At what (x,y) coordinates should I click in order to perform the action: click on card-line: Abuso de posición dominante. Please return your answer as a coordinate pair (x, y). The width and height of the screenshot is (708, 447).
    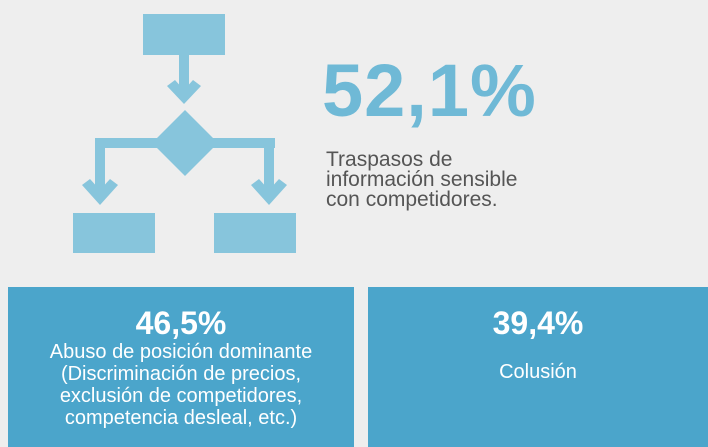
    Looking at the image, I should click on (181, 352).